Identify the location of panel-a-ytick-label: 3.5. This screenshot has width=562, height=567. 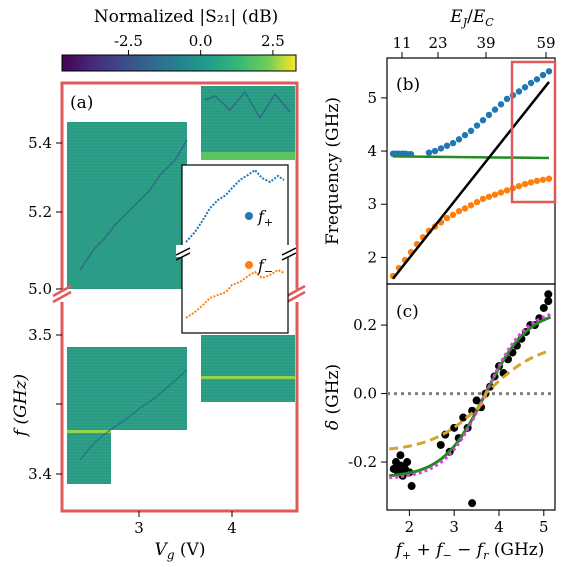
(40, 335).